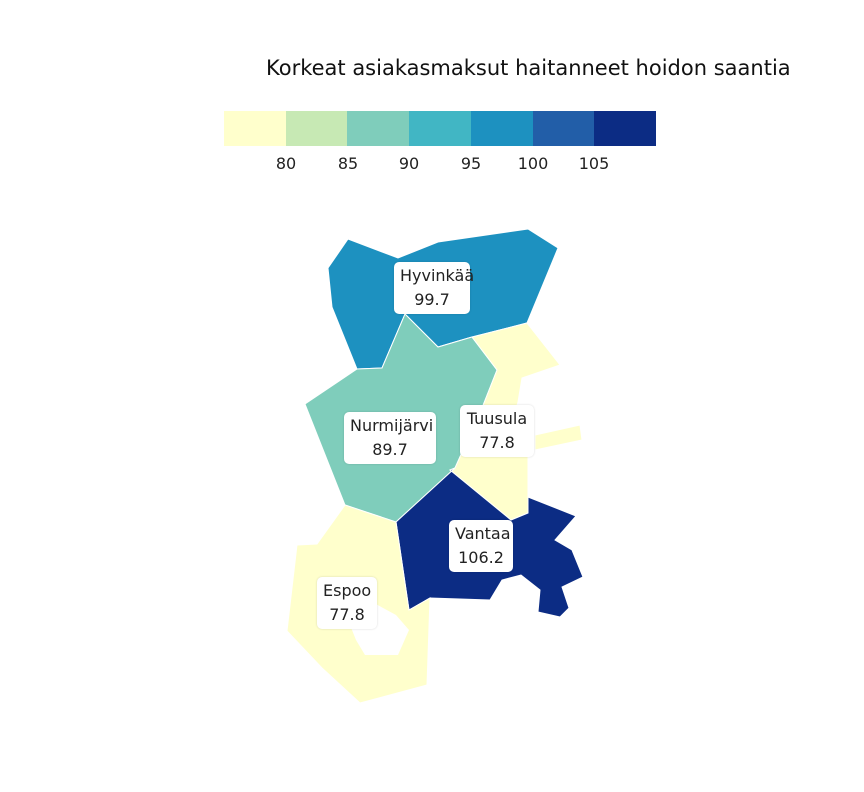  Describe the element at coordinates (348, 163) in the screenshot. I see `legend-tick: 85` at that location.